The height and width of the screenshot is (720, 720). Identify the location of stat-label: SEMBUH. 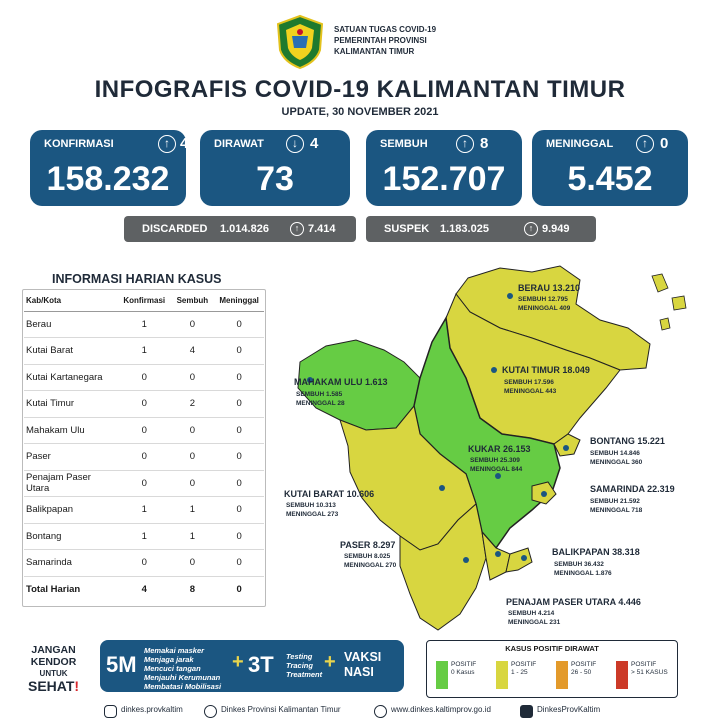
(404, 144).